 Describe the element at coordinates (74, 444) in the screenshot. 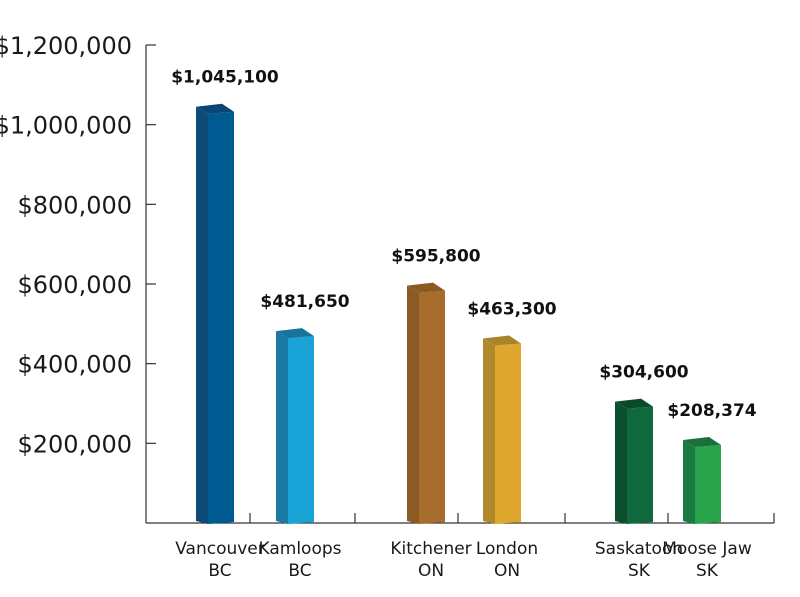

I see `y-tick-label: $200,000` at that location.